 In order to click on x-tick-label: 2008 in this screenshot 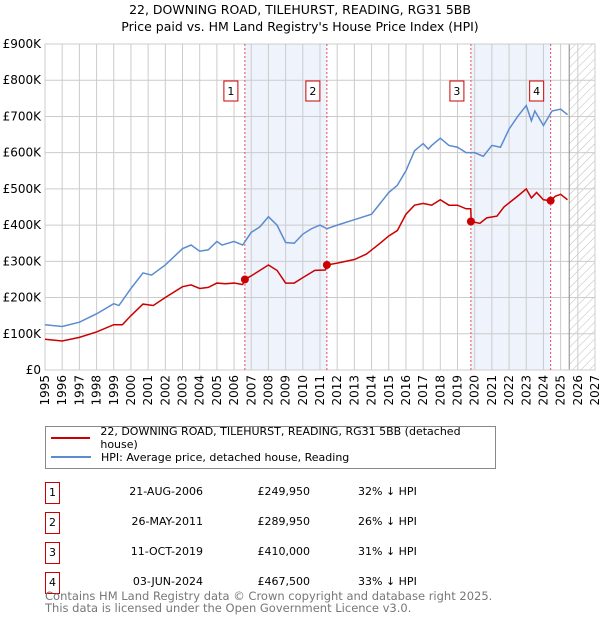, I will do `click(268, 390)`.